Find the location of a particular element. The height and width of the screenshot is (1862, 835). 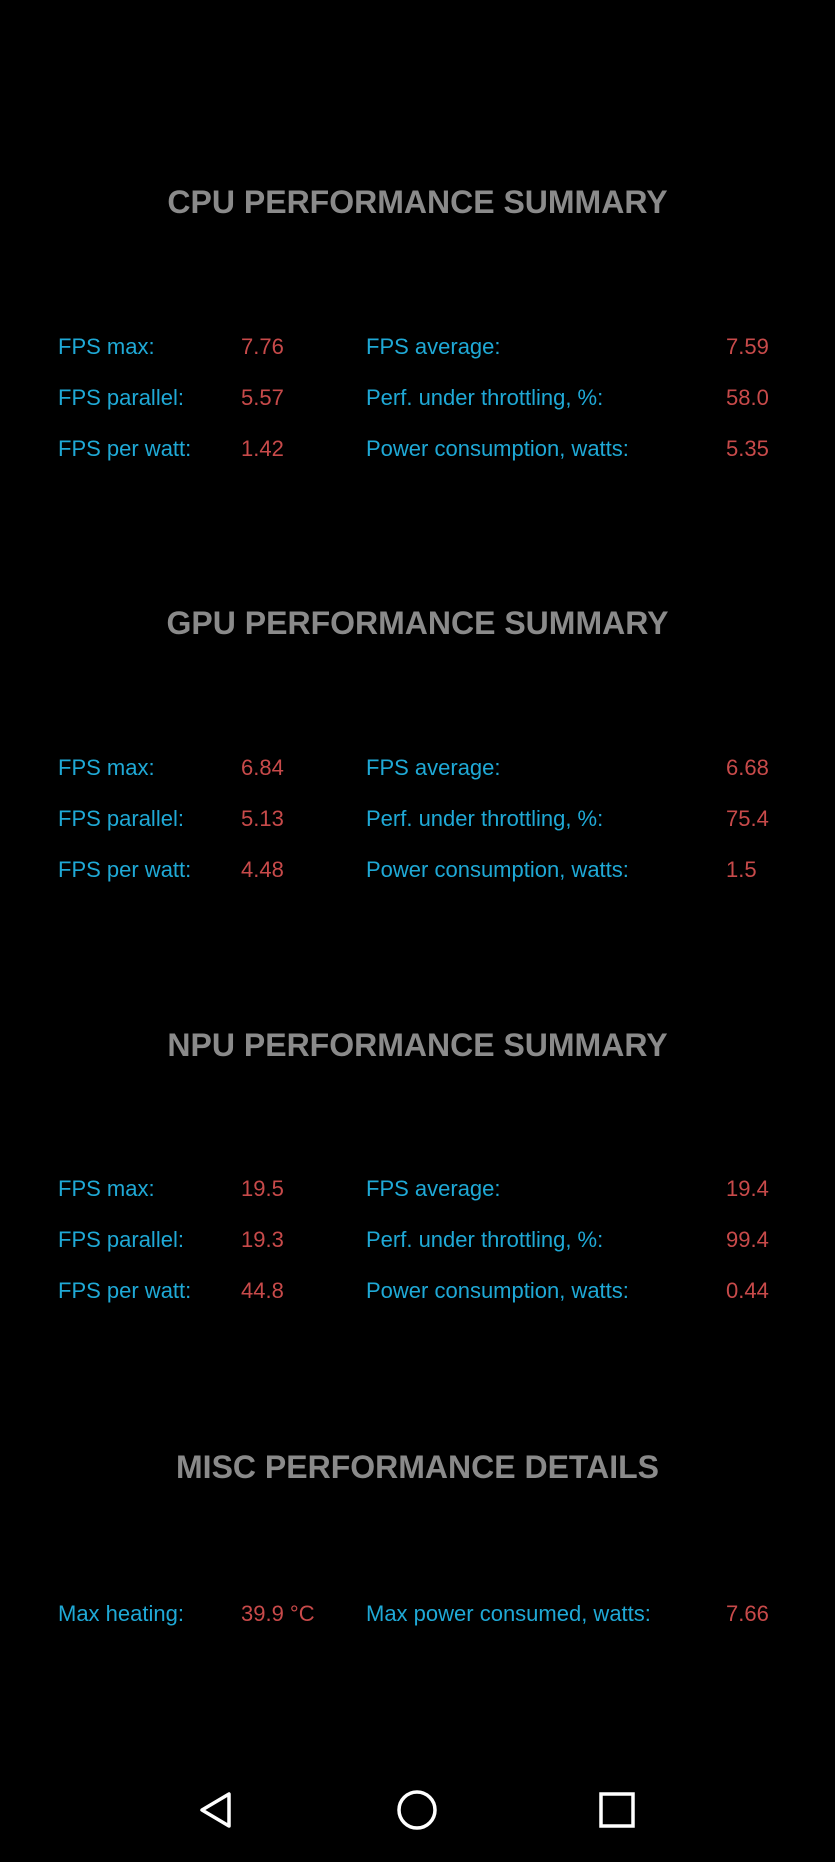

metric-value: 7.66 is located at coordinates (747, 1613).